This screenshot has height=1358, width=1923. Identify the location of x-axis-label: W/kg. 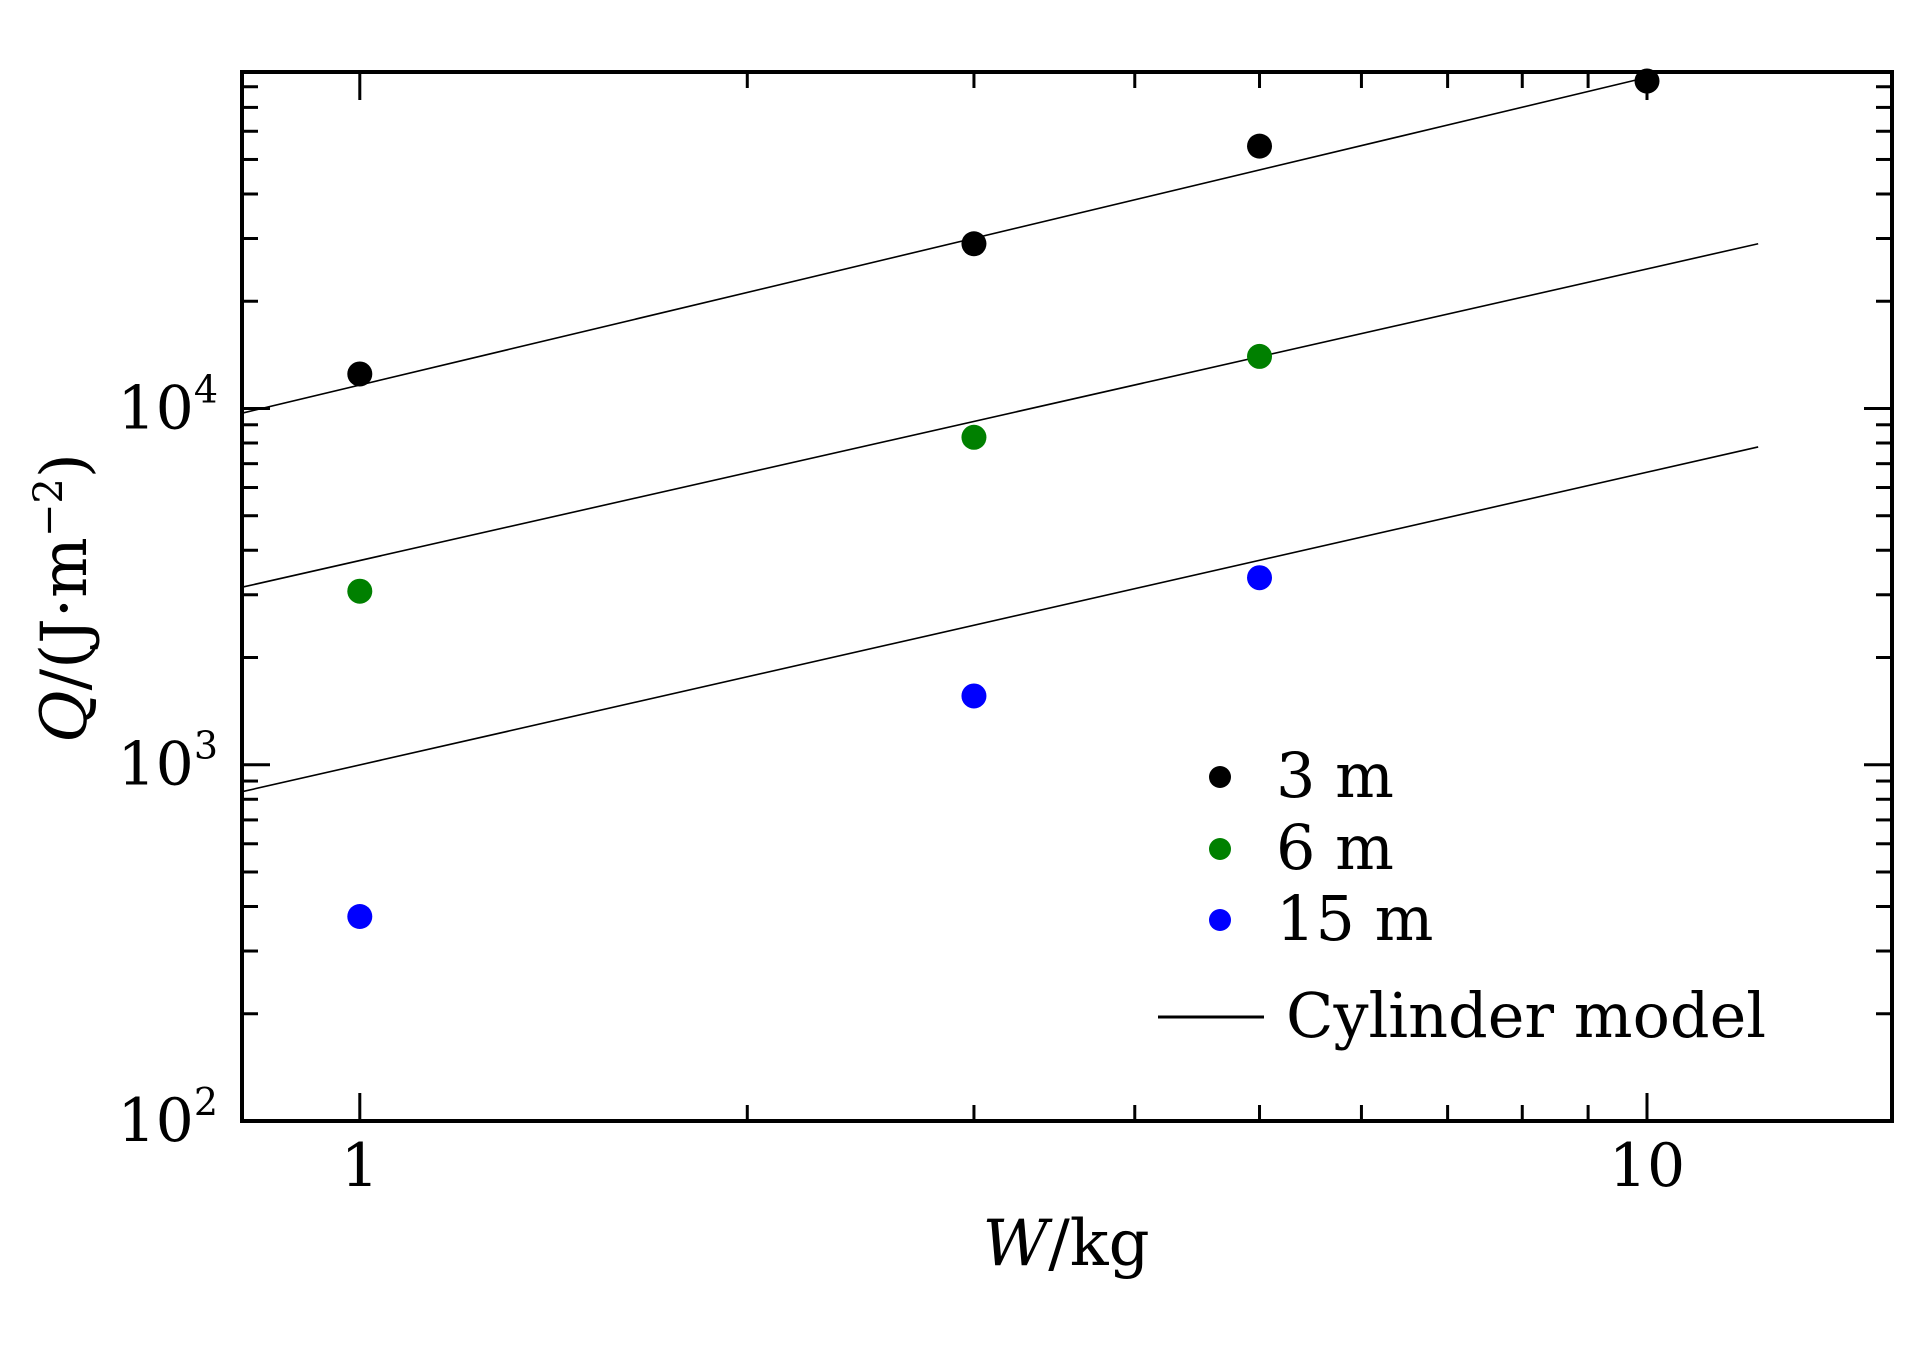
(1065, 1244).